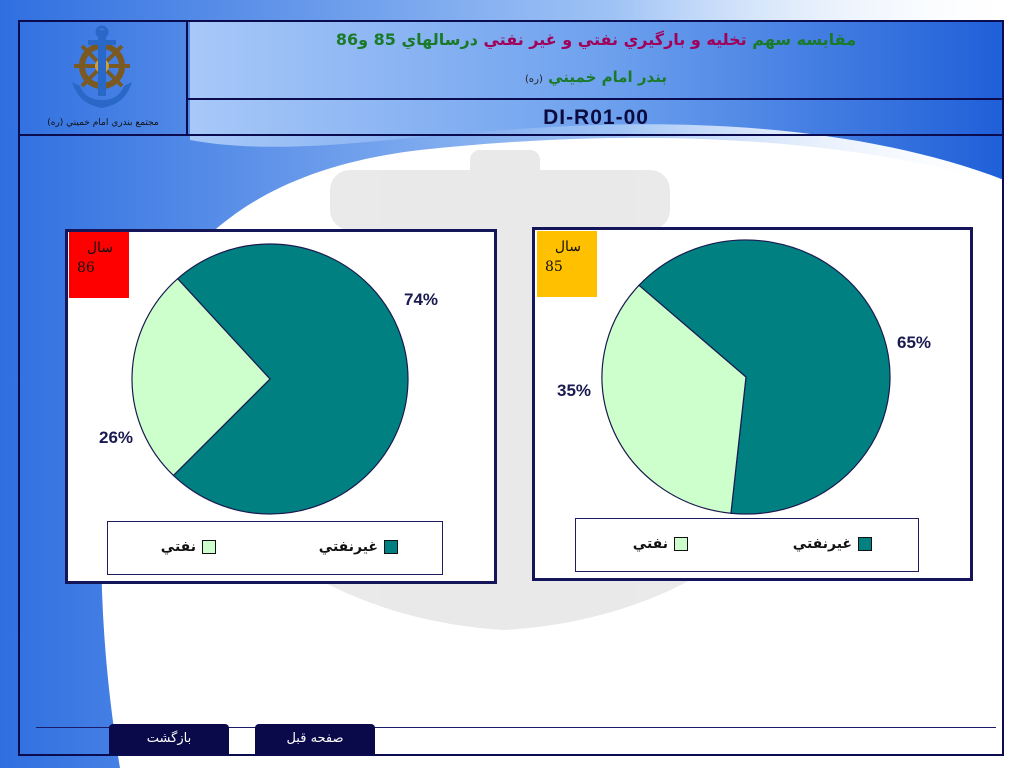 The image size is (1024, 768). What do you see at coordinates (406, 39) in the screenshot?
I see `title-suffix: درسالهاي 85 و86` at bounding box center [406, 39].